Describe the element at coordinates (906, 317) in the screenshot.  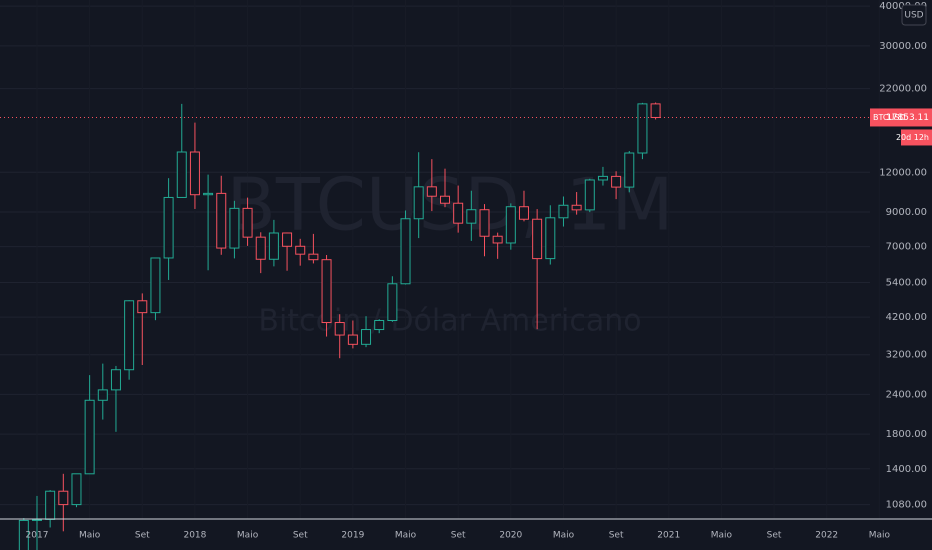
I see `y-tick-label: 4200.00` at that location.